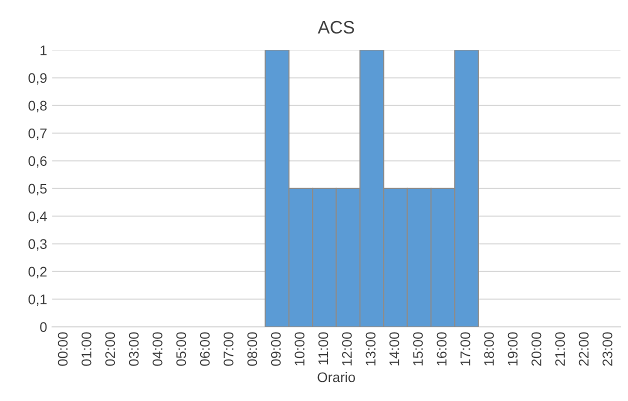 This screenshot has height=401, width=628. I want to click on x-tick-label: 22:00, so click(583, 349).